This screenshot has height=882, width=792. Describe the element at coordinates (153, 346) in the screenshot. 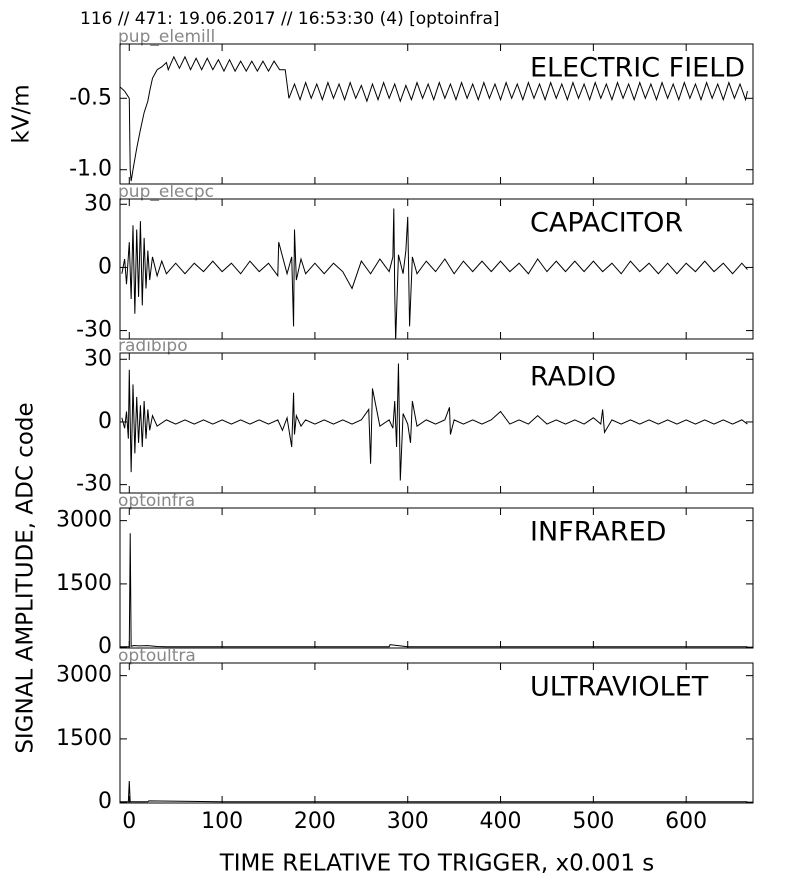

I see `panel-label: radibipo` at that location.